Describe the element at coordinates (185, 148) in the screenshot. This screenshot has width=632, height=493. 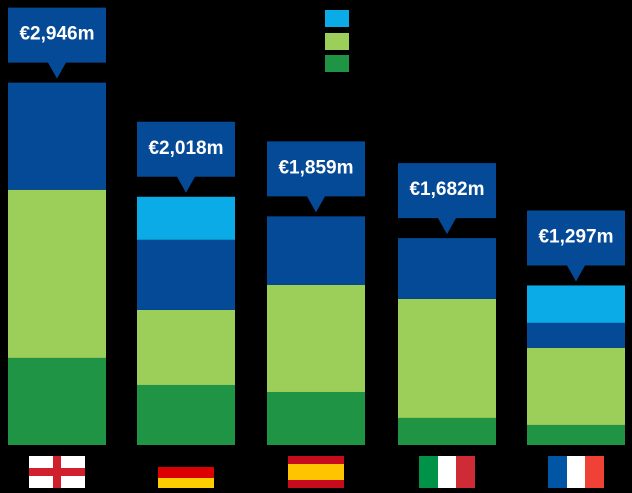
I see `total-label: €2,018m` at that location.